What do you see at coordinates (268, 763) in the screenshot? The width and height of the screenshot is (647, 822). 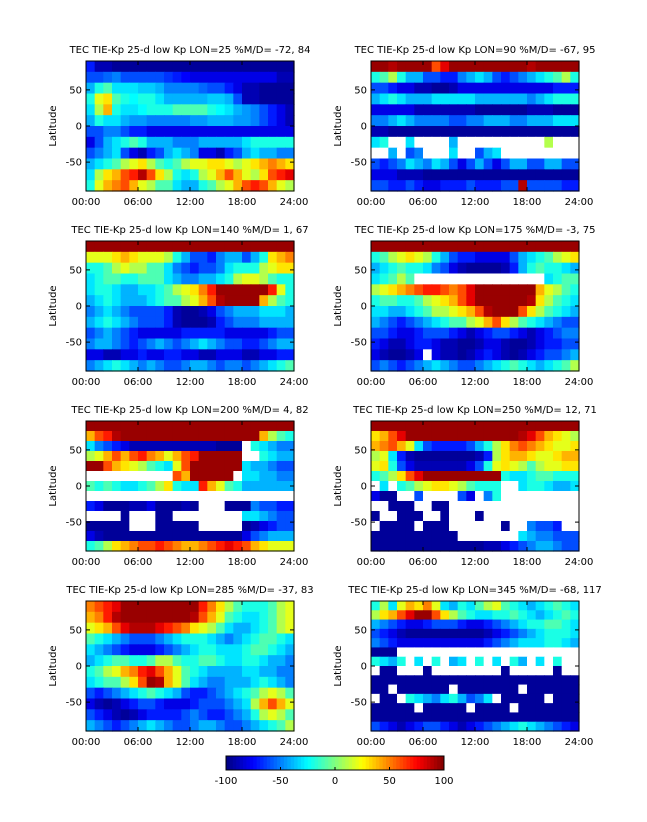 I see `colorbar-swatch` at bounding box center [268, 763].